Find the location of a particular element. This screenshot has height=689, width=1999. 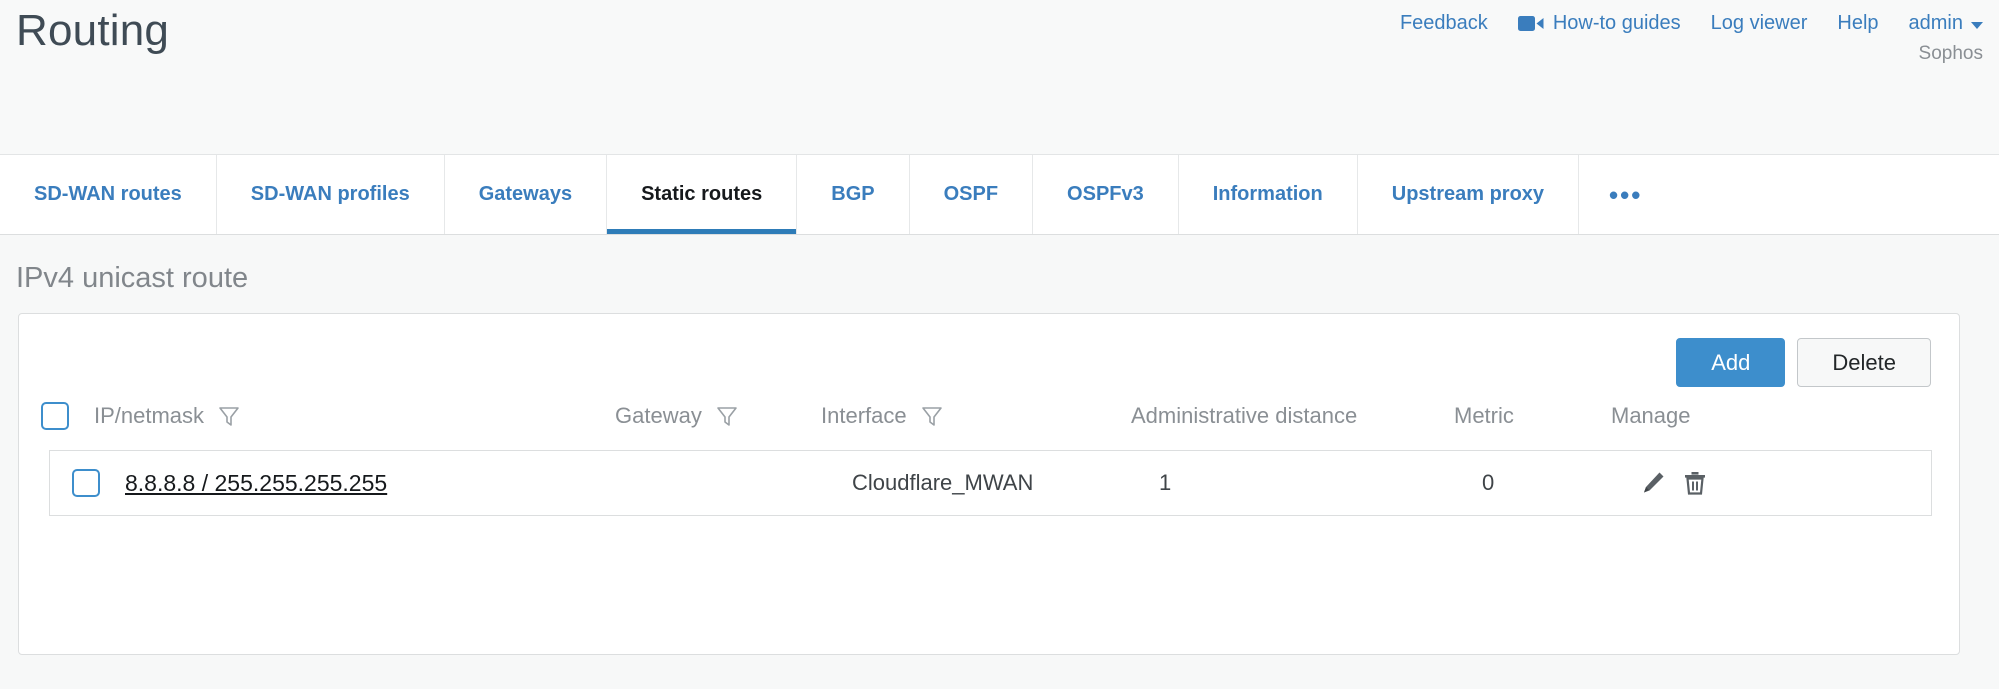

column-header-ip-netmask-label: IP/netmask is located at coordinates (149, 415).